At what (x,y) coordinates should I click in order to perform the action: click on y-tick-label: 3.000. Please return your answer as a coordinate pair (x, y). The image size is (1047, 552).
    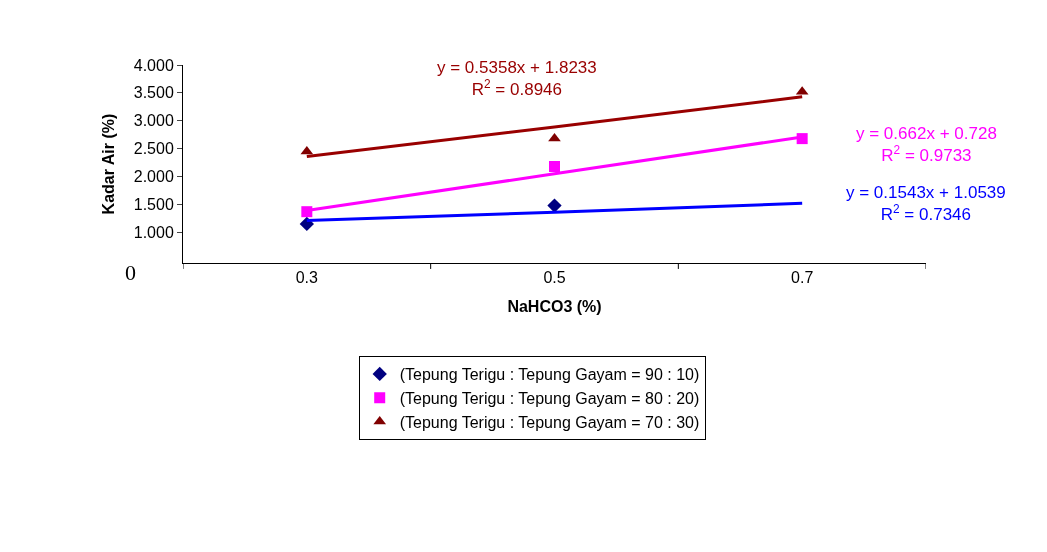
    Looking at the image, I should click on (153, 121).